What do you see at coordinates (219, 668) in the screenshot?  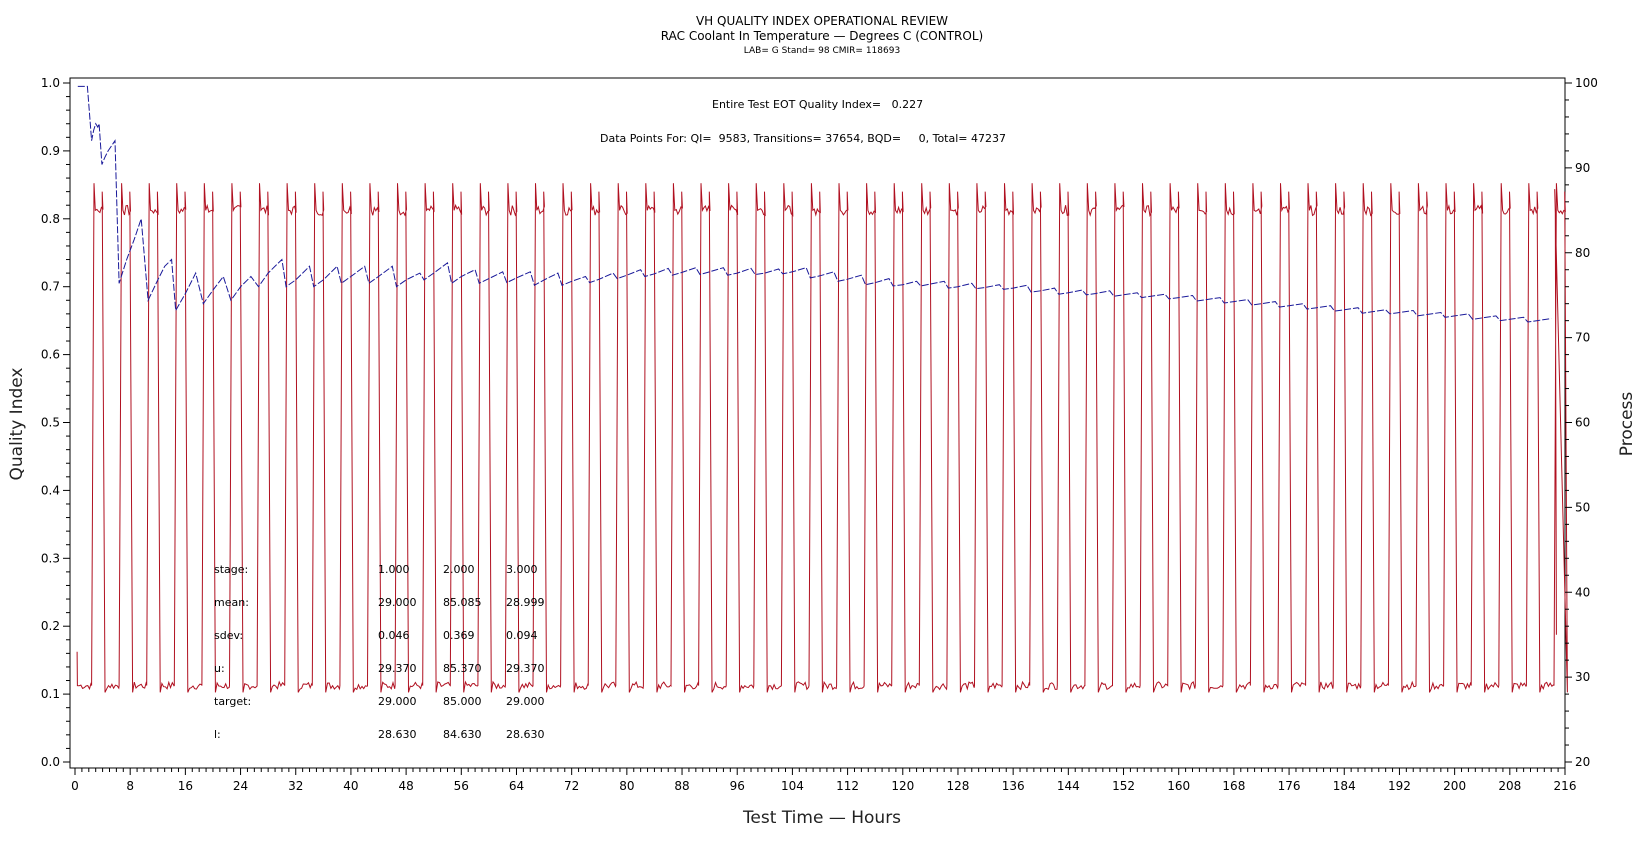 I see `stats-row-label: u:` at bounding box center [219, 668].